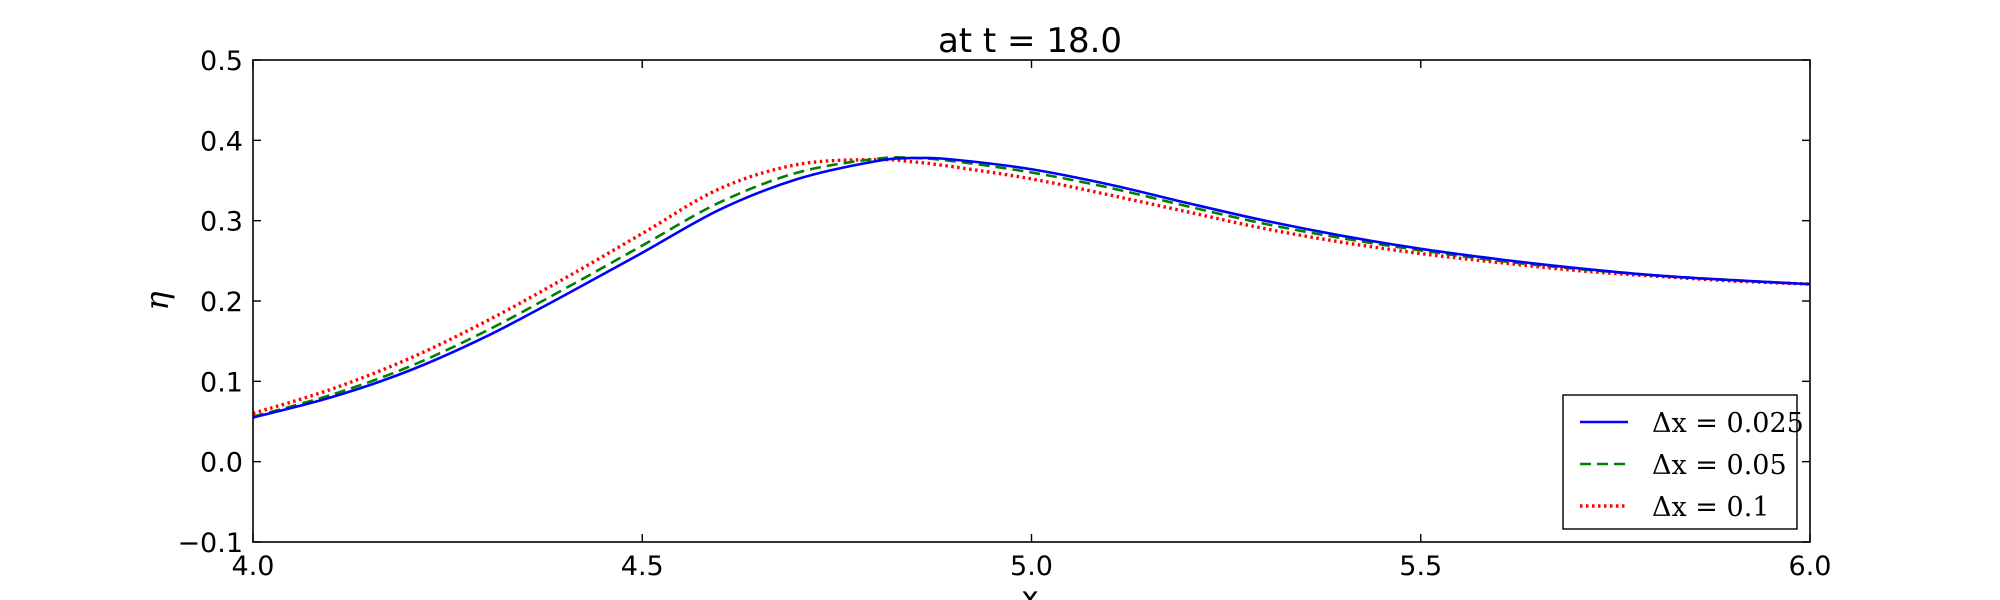  Describe the element at coordinates (221, 61) in the screenshot. I see `y-tick-label: 0.5` at that location.